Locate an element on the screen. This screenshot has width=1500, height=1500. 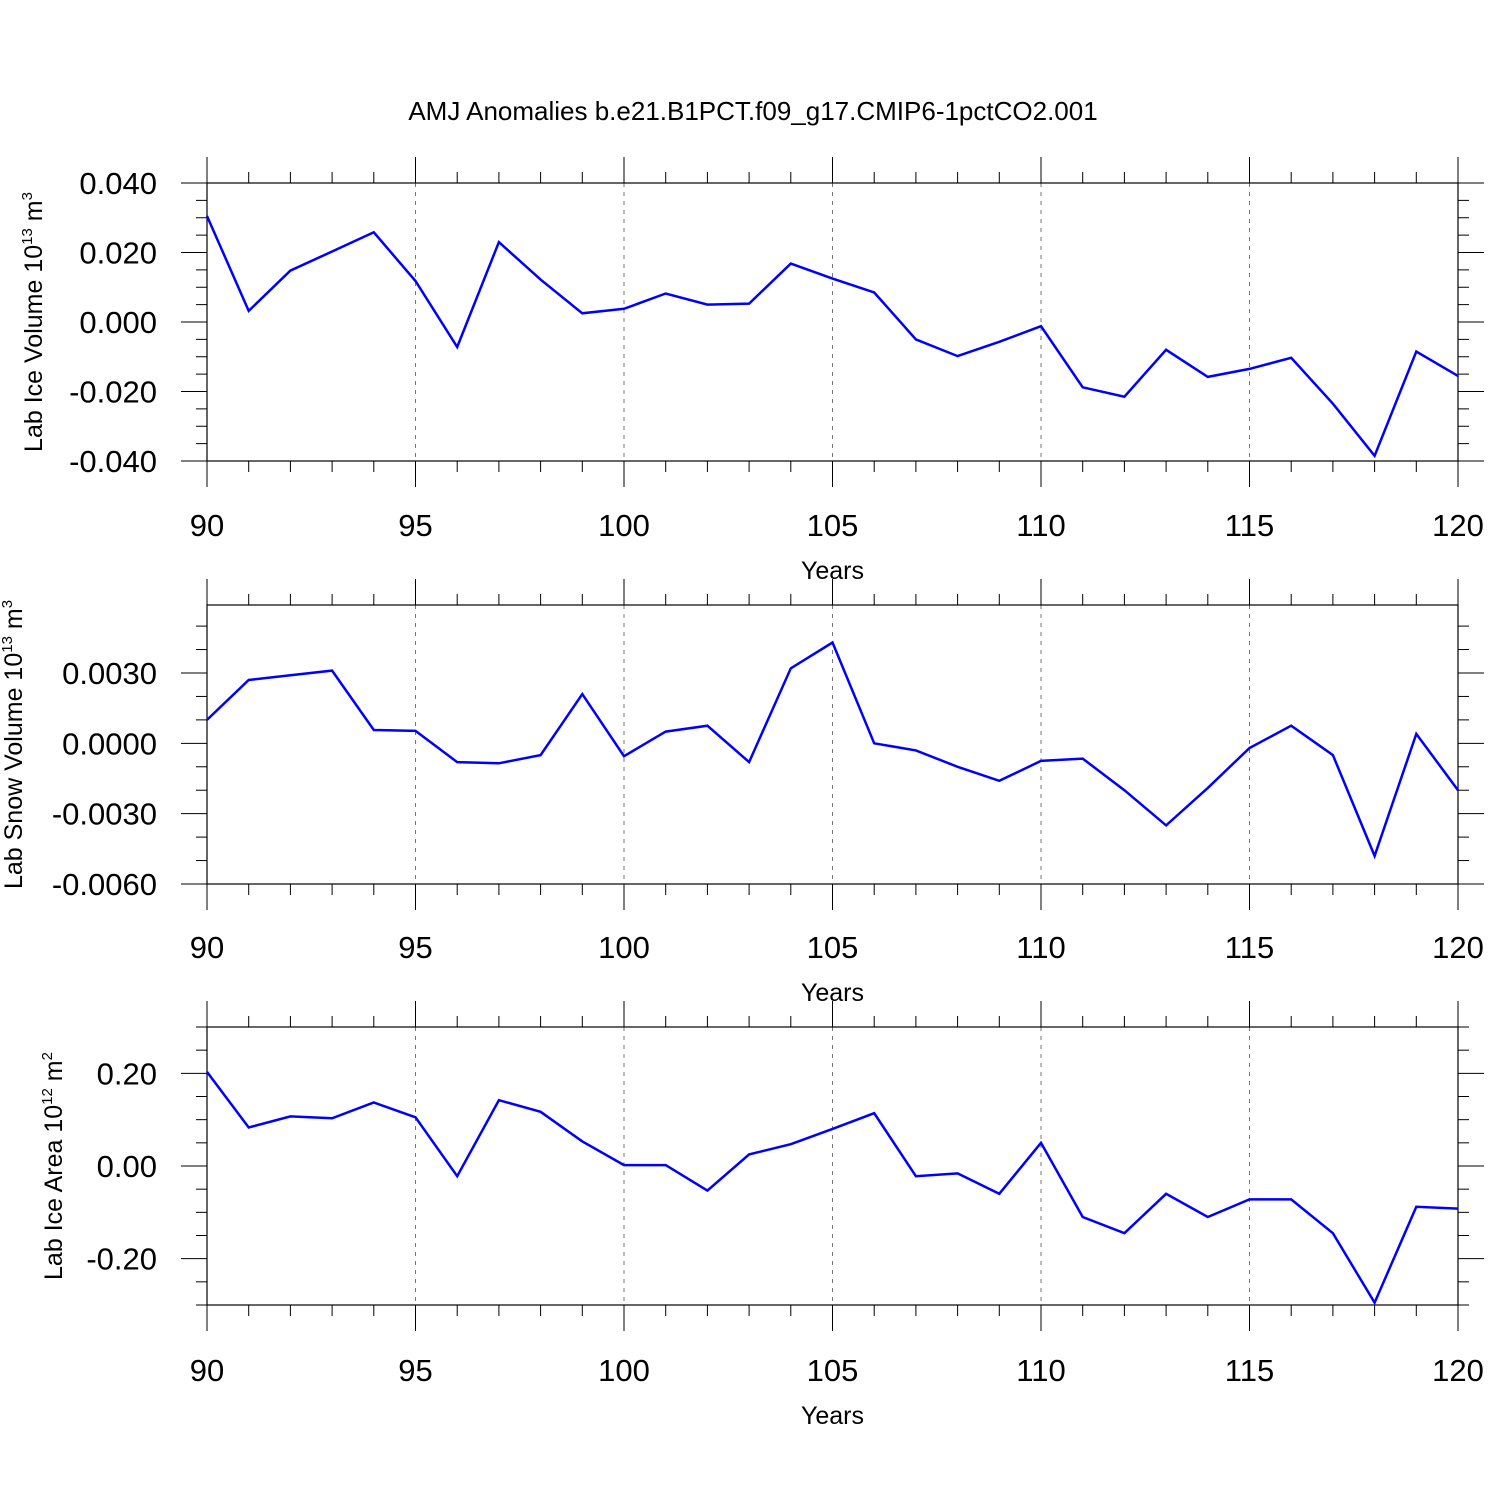
y-tick-label: 0.20 is located at coordinates (127, 1073).